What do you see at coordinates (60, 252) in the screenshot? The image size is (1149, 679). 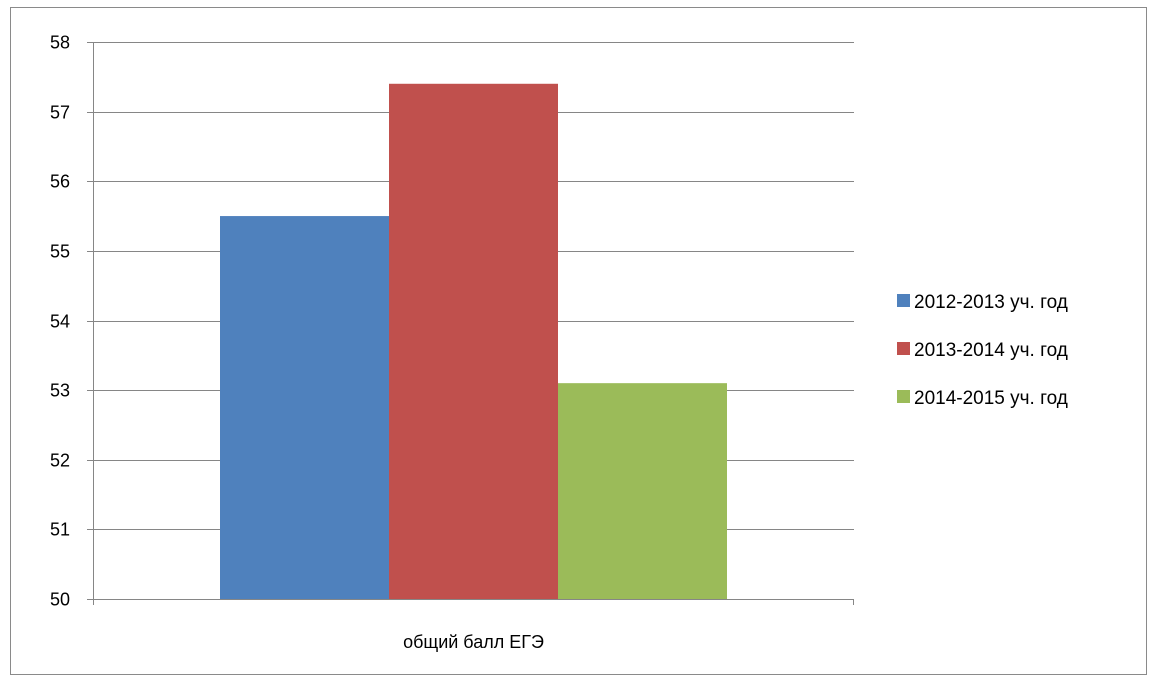 I see `y-tick-label: 55` at bounding box center [60, 252].